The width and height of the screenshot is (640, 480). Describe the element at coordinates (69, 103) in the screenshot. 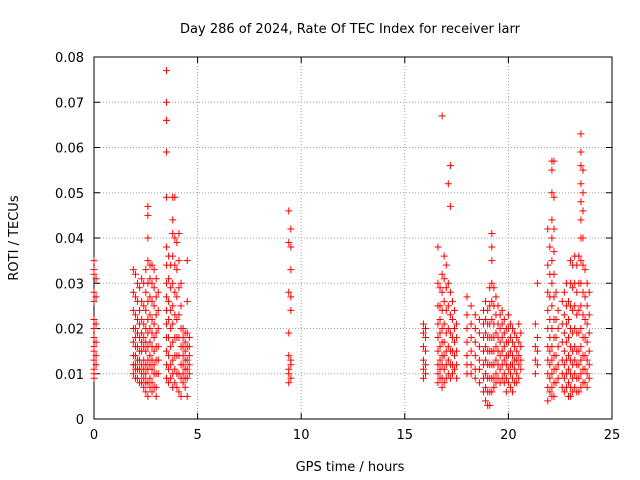

I see `y-tick-label: 0.07` at that location.